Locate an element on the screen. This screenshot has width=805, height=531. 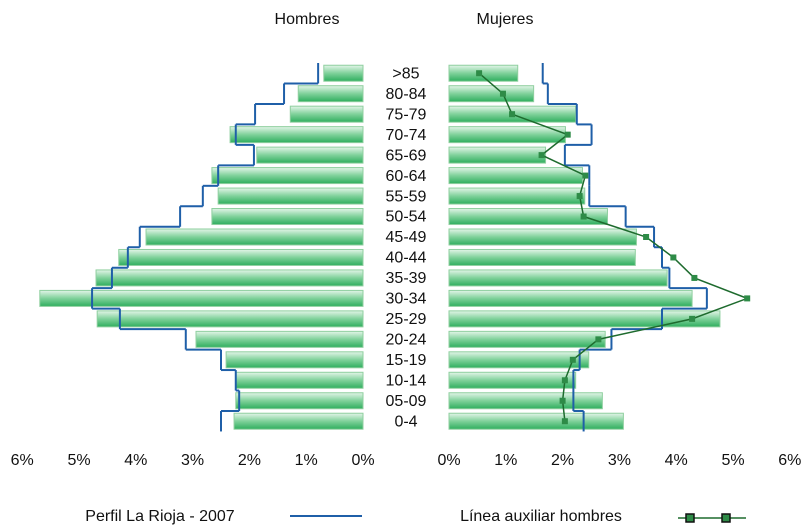
category-label: 10-14 is located at coordinates (406, 381).